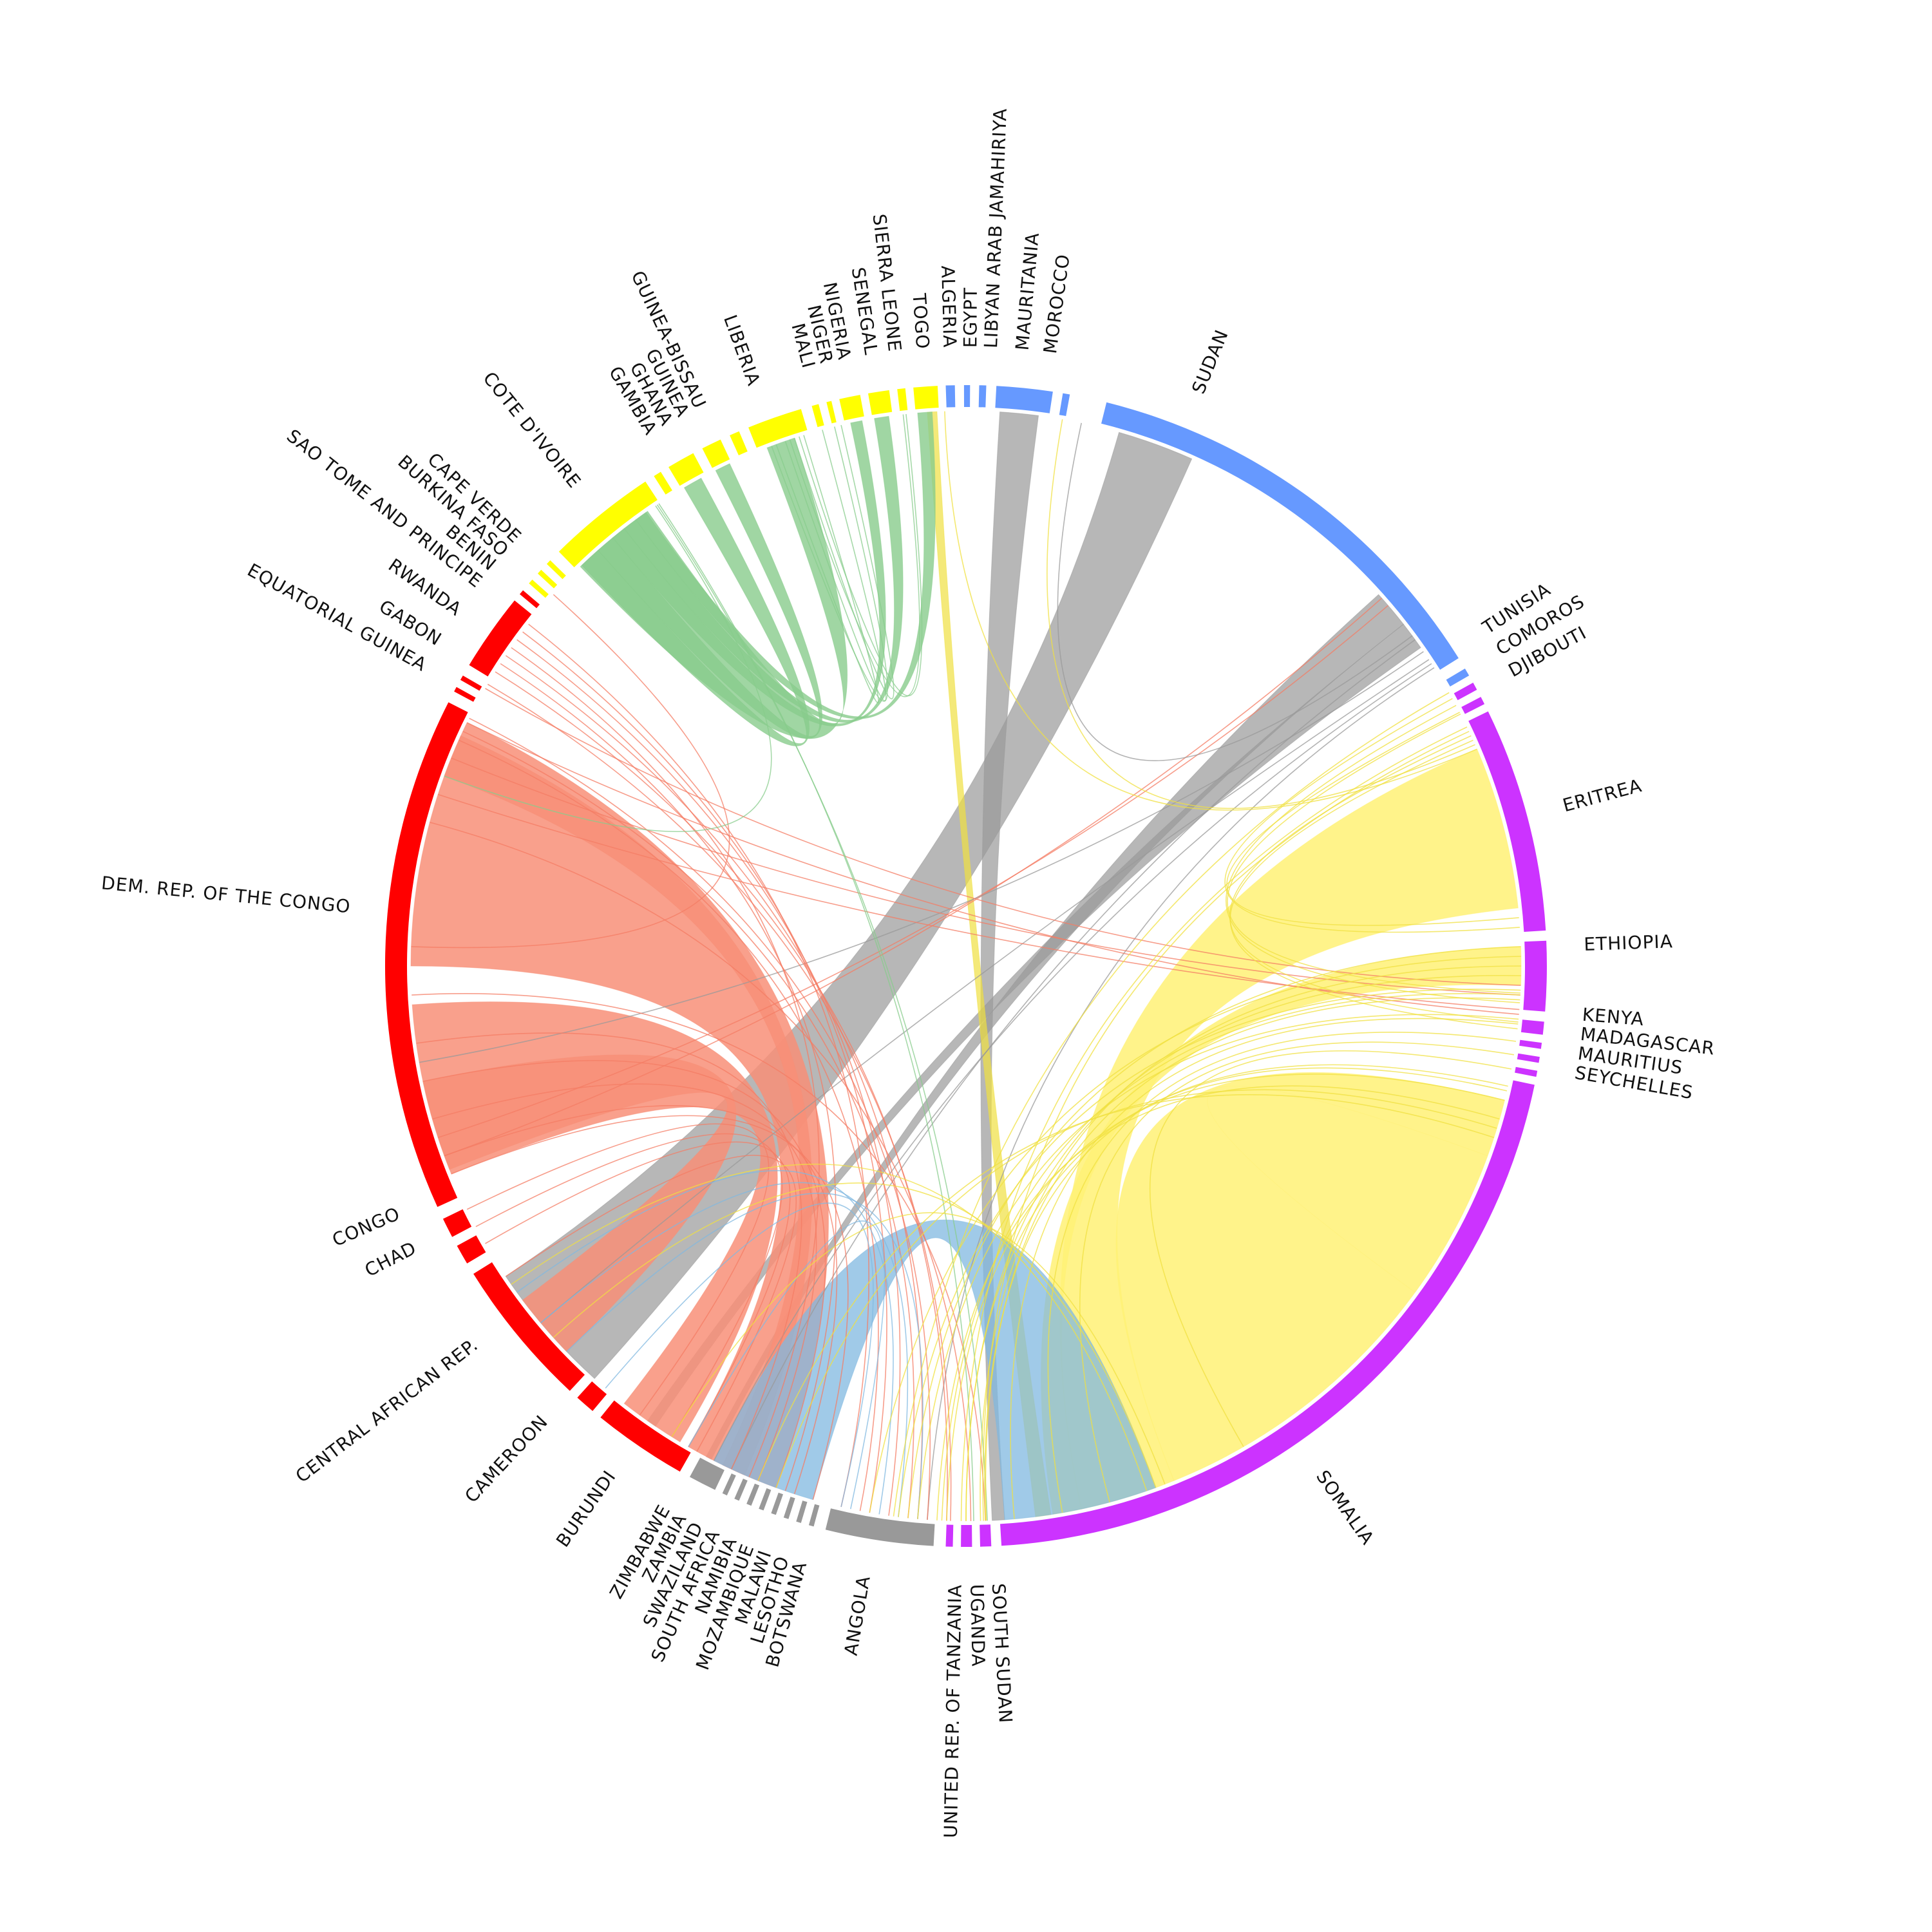 The height and width of the screenshot is (1932, 1932). I want to click on arc-drc, so click(426, 955).